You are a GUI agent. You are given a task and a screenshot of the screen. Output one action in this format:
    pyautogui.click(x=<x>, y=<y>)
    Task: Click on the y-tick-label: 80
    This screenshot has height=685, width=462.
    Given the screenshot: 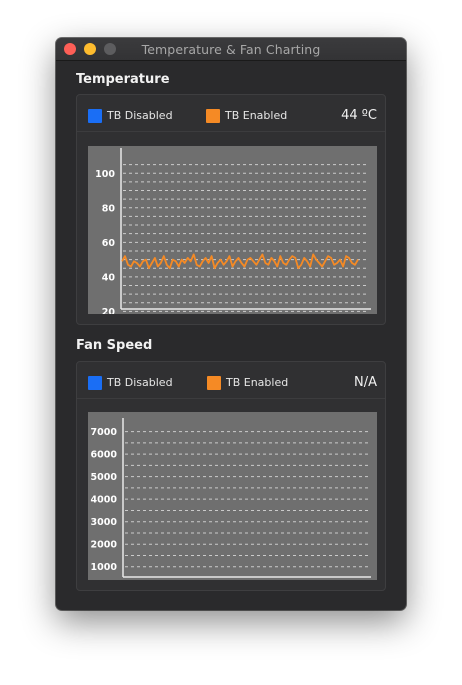 What is the action you would take?
    pyautogui.click(x=109, y=208)
    